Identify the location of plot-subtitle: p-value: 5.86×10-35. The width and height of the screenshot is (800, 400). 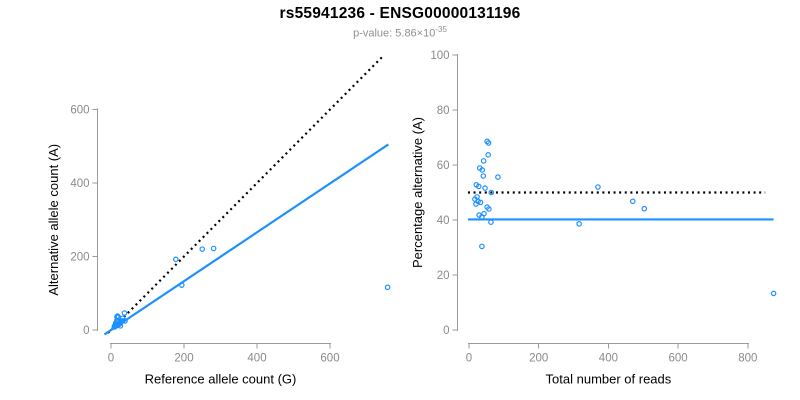
(400, 32).